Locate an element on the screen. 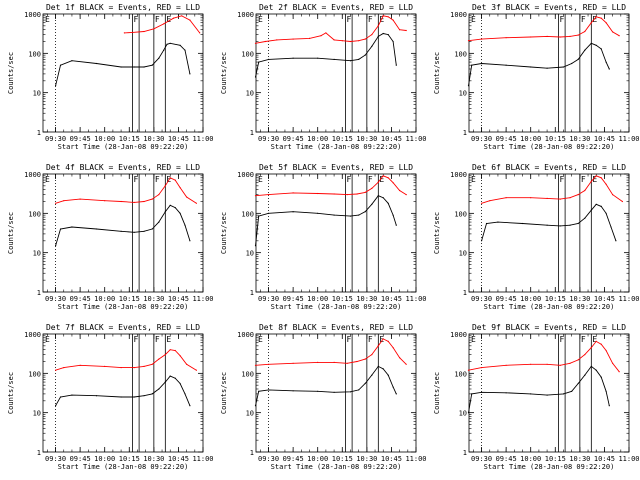 This screenshot has width=640, height=480. series-line-lld is located at coordinates (126, 190).